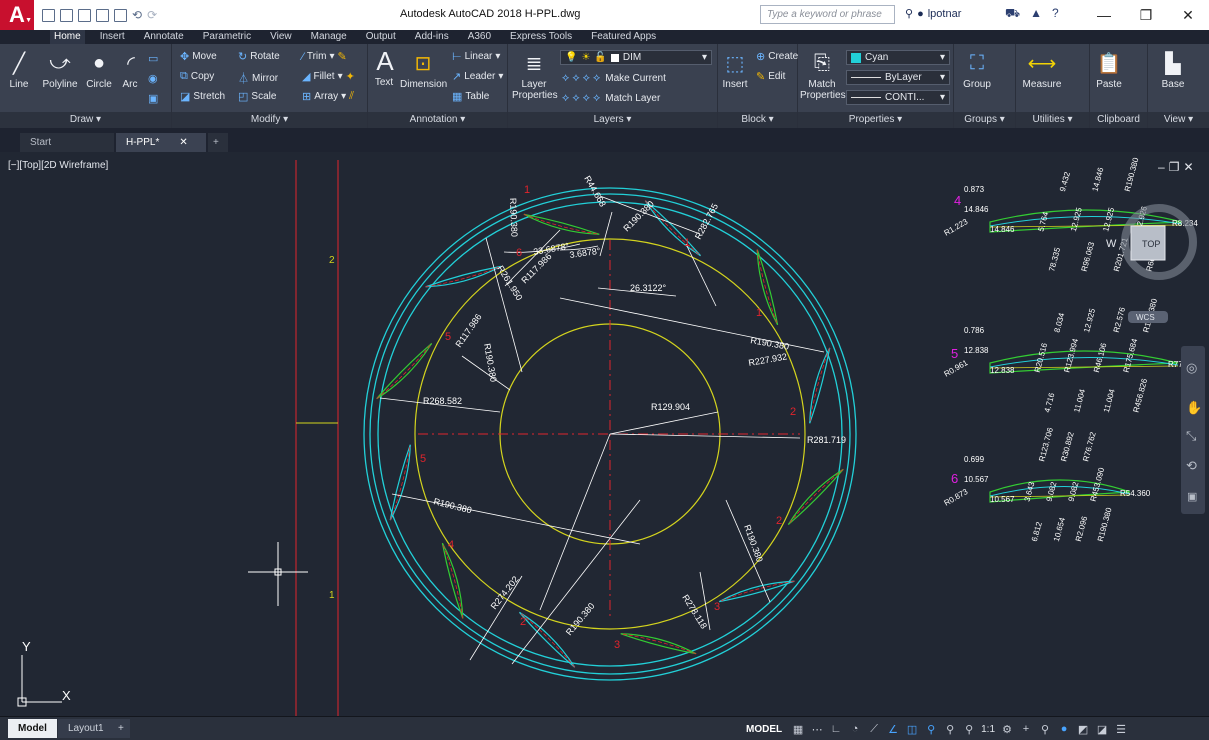  Describe the element at coordinates (1148, 317) in the screenshot. I see `wcs-menu` at that location.